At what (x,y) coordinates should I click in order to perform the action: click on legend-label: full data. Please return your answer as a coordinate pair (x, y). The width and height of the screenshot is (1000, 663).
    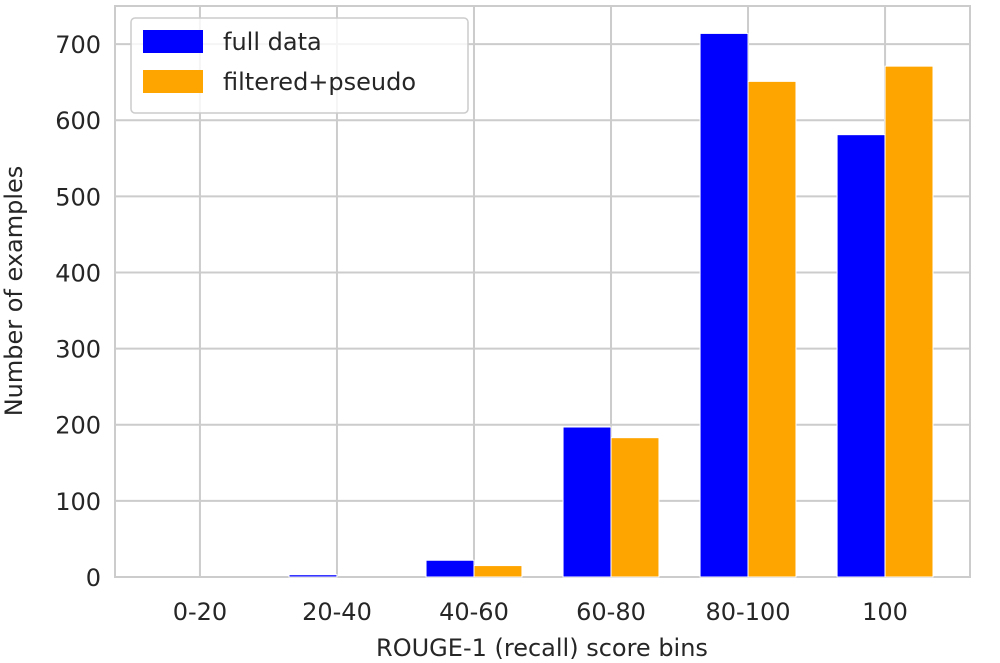
    Looking at the image, I should click on (272, 42).